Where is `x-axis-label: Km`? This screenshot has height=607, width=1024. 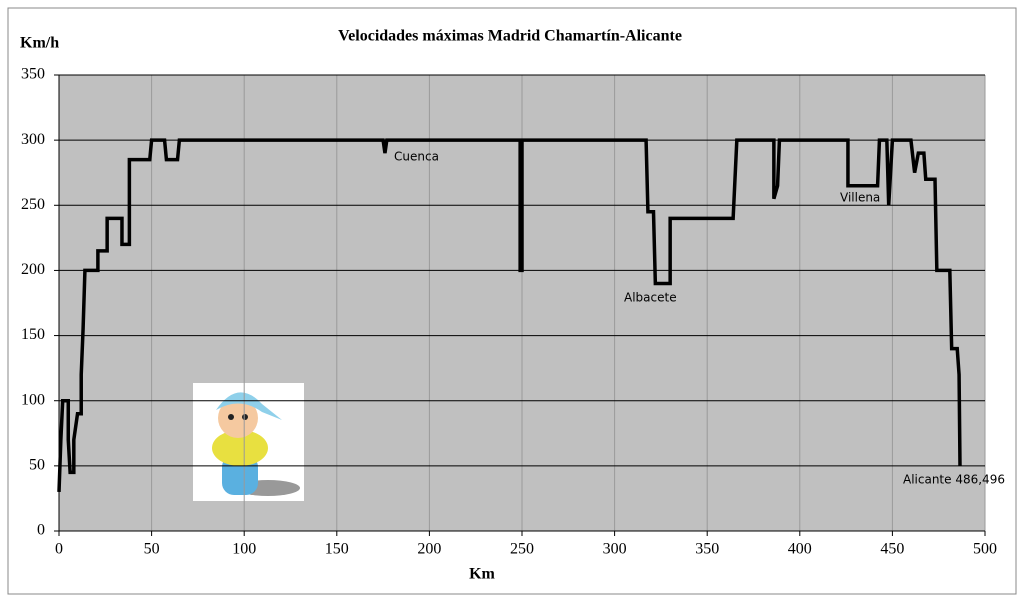 x-axis-label: Km is located at coordinates (482, 574).